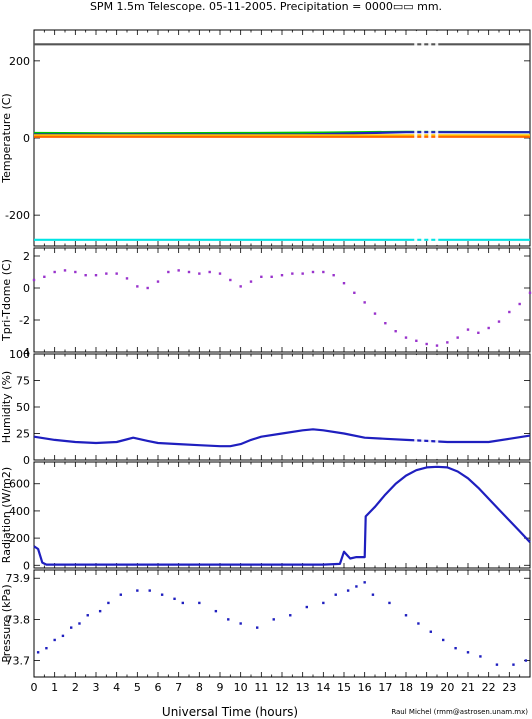 Image resolution: width=532 pixels, height=719 pixels. What do you see at coordinates (23, 434) in the screenshot?
I see `y-tick-label: 25` at bounding box center [23, 434].